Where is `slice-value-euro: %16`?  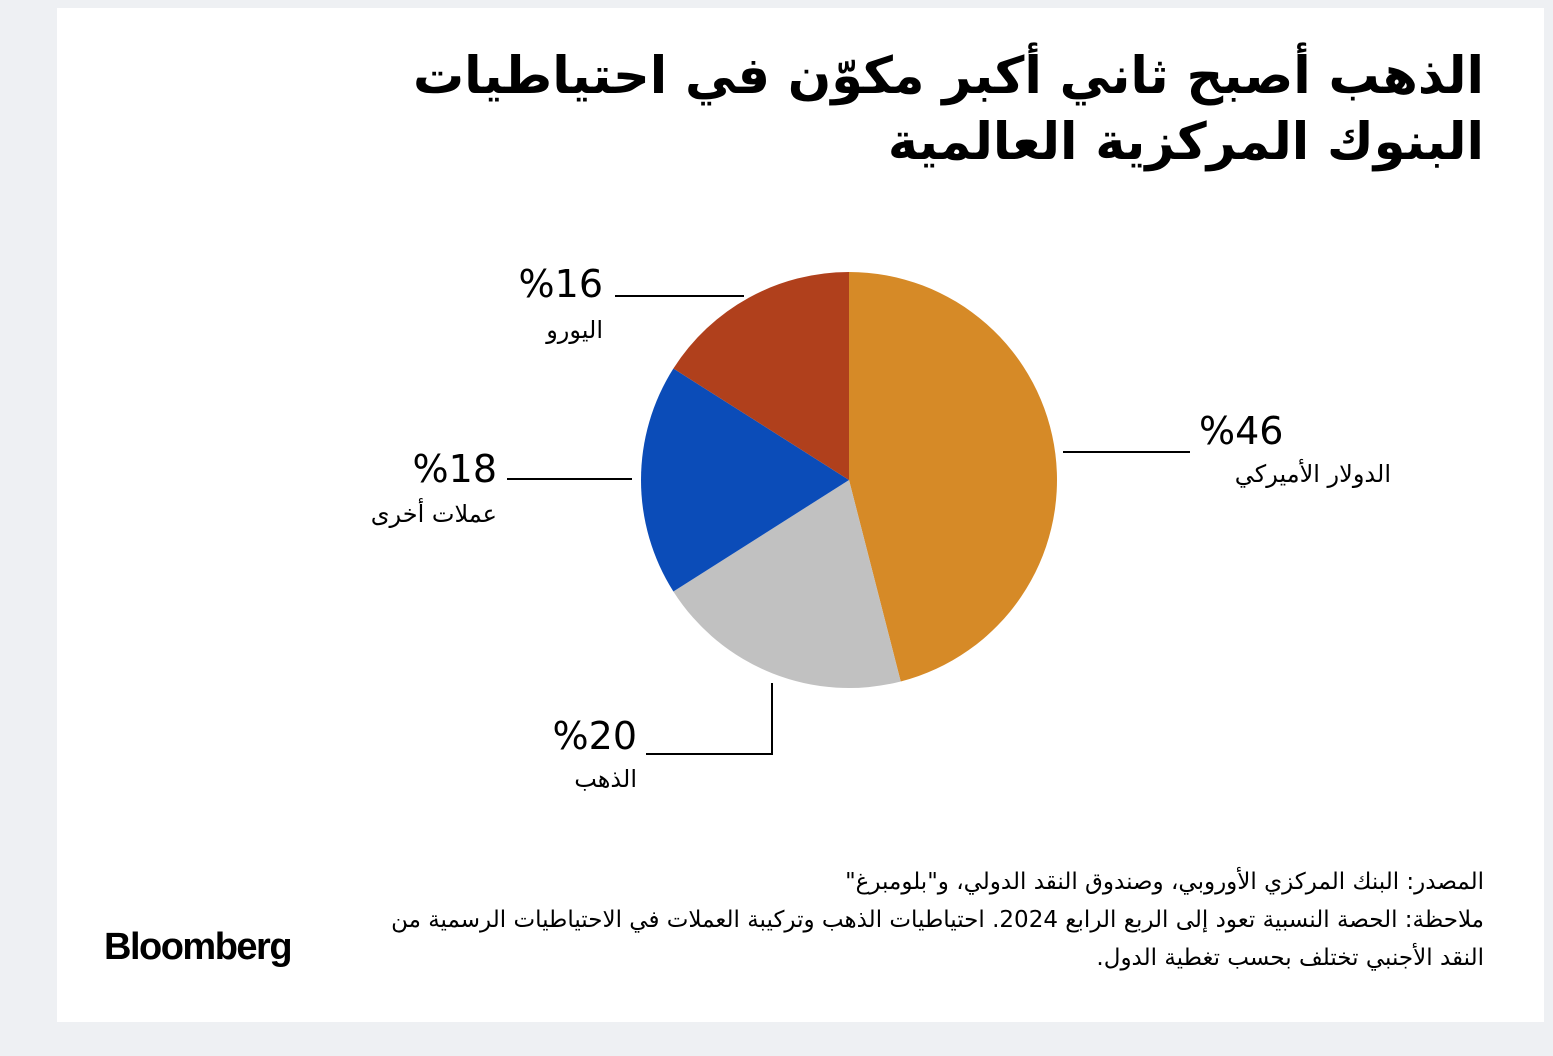 slice-value-euro: %16 is located at coordinates (561, 284).